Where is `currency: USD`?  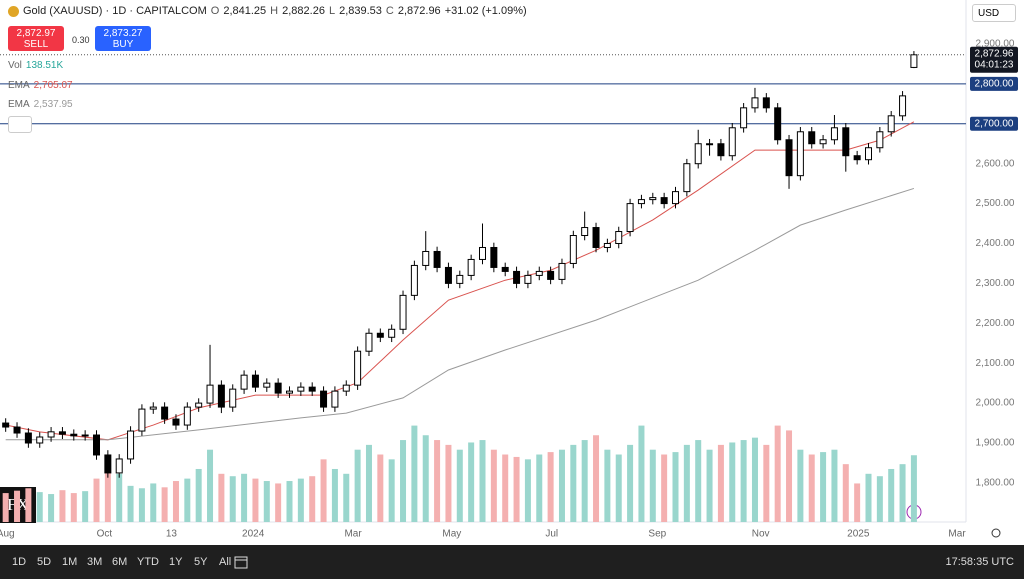 currency: USD is located at coordinates (994, 13).